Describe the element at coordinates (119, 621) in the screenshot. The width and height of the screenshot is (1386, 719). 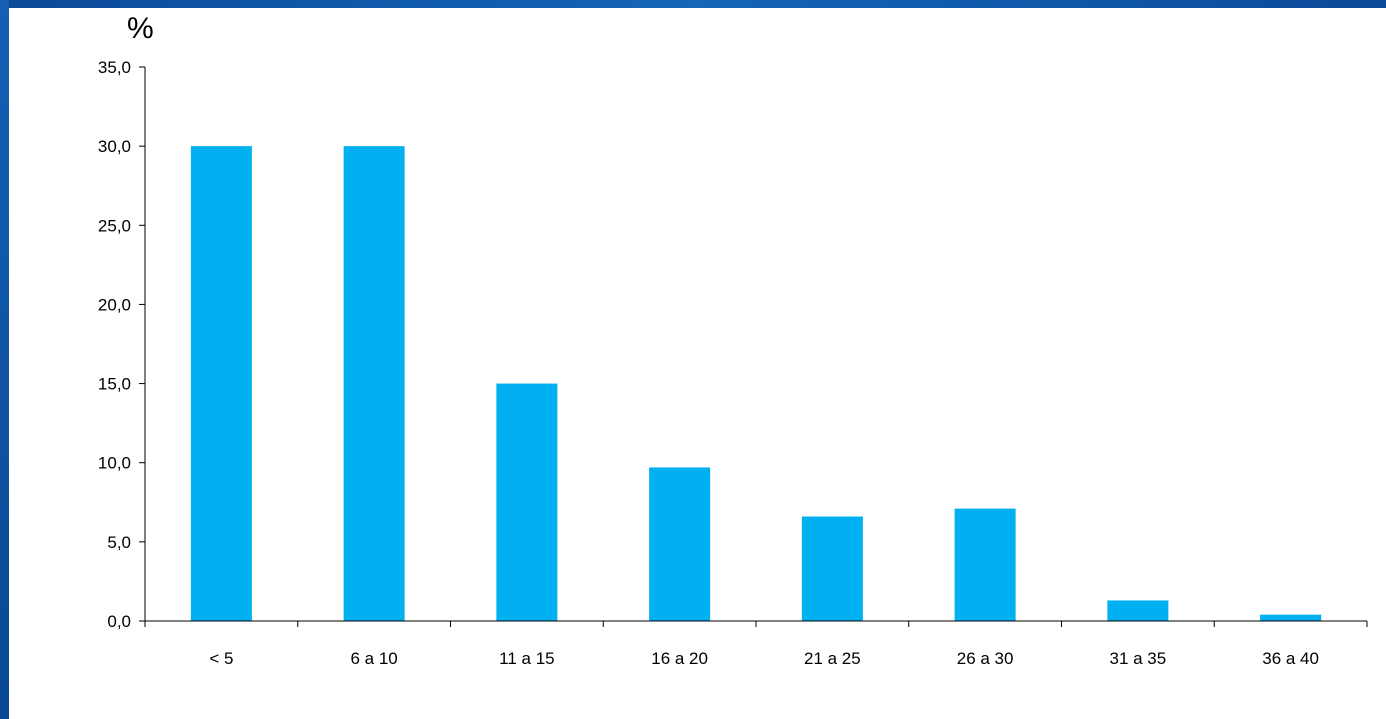
I see `y-tick-label: 0,0` at that location.